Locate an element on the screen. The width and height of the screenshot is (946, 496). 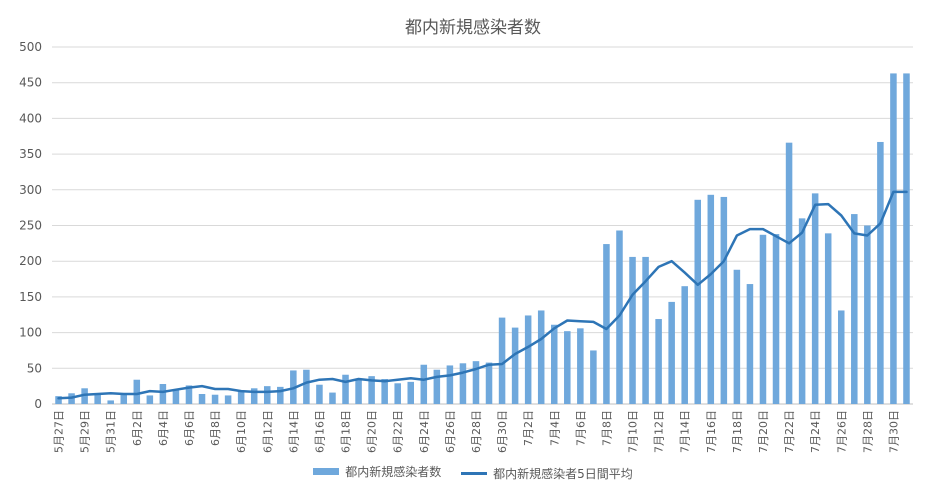
legend-label-bar: 都内新規感染者数 is located at coordinates (393, 472).